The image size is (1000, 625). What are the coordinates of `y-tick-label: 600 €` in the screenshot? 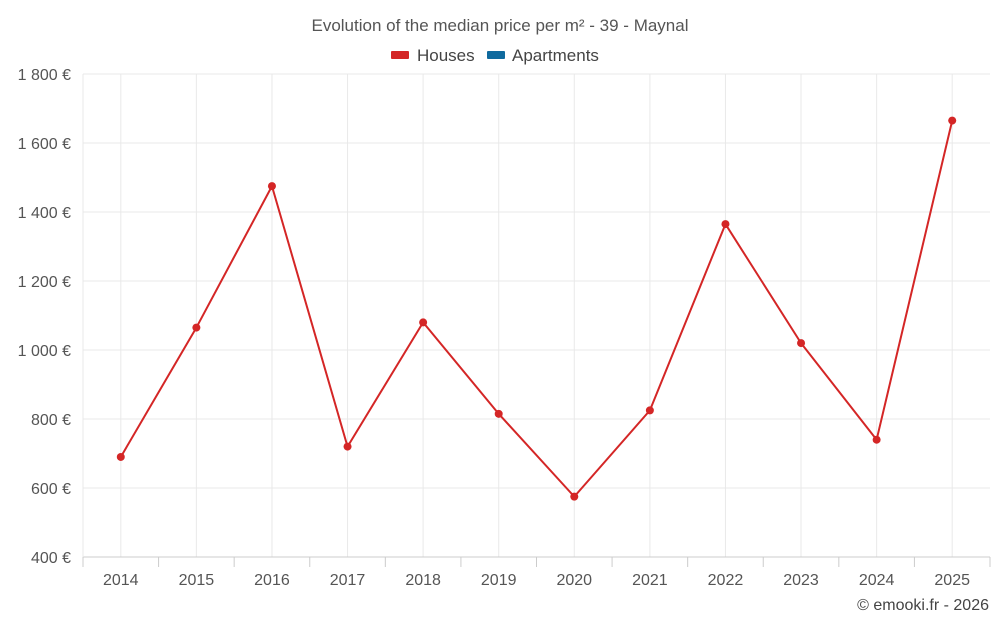 It's located at (51, 489).